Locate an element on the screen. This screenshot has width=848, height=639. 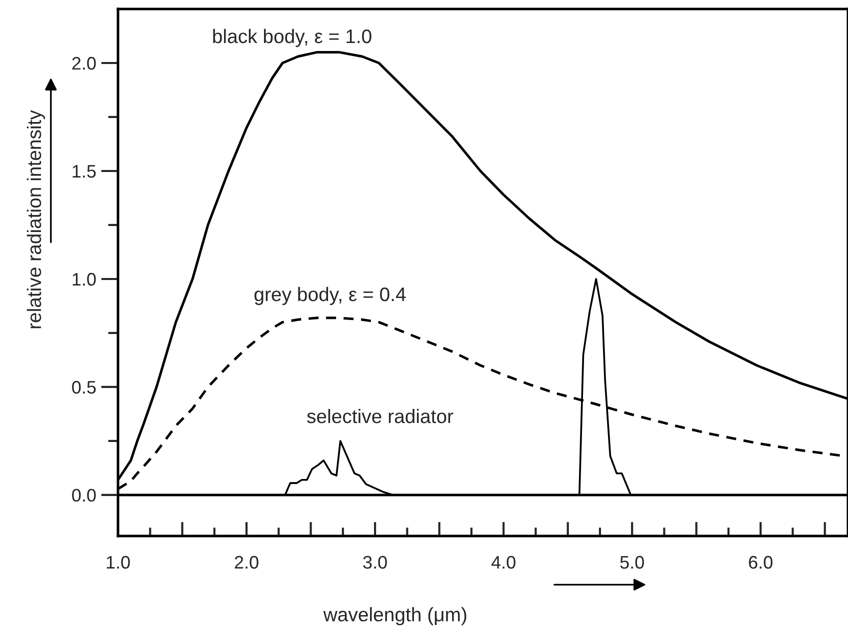
annotation: black body, ε = 1.0 is located at coordinates (292, 38).